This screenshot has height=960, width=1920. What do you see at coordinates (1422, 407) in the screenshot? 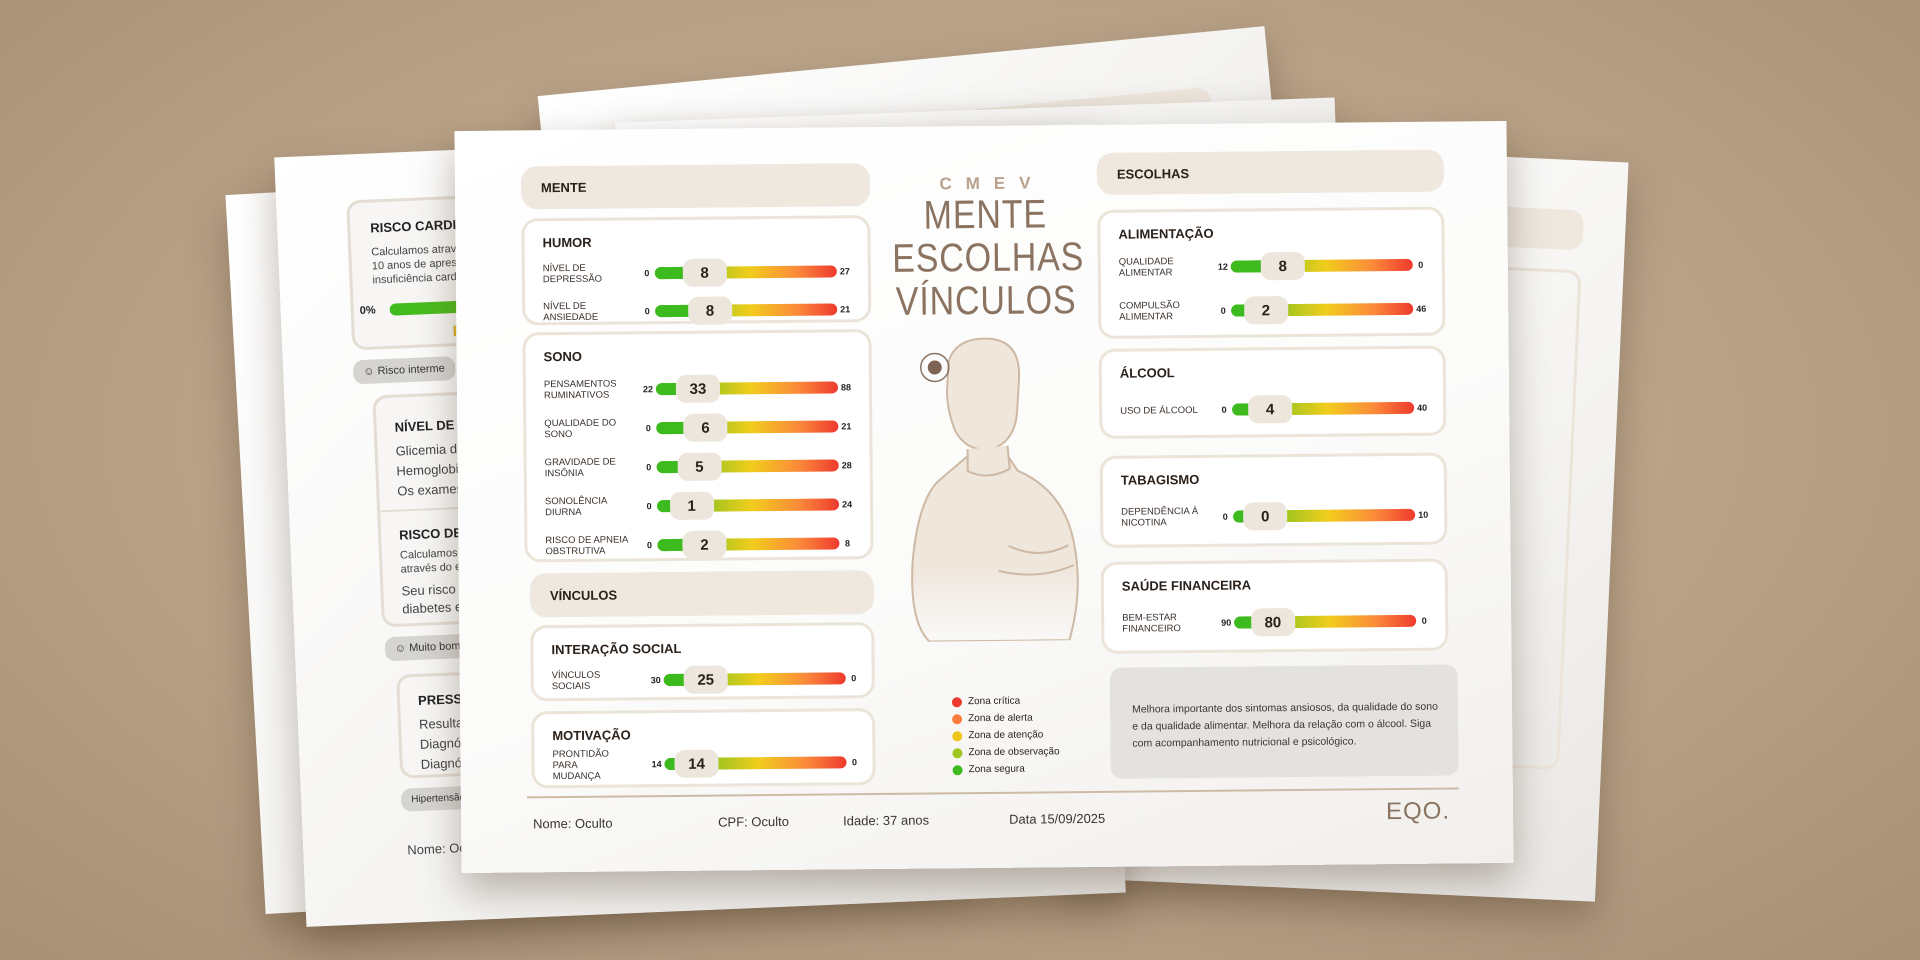
I see `metric-end: 40` at bounding box center [1422, 407].